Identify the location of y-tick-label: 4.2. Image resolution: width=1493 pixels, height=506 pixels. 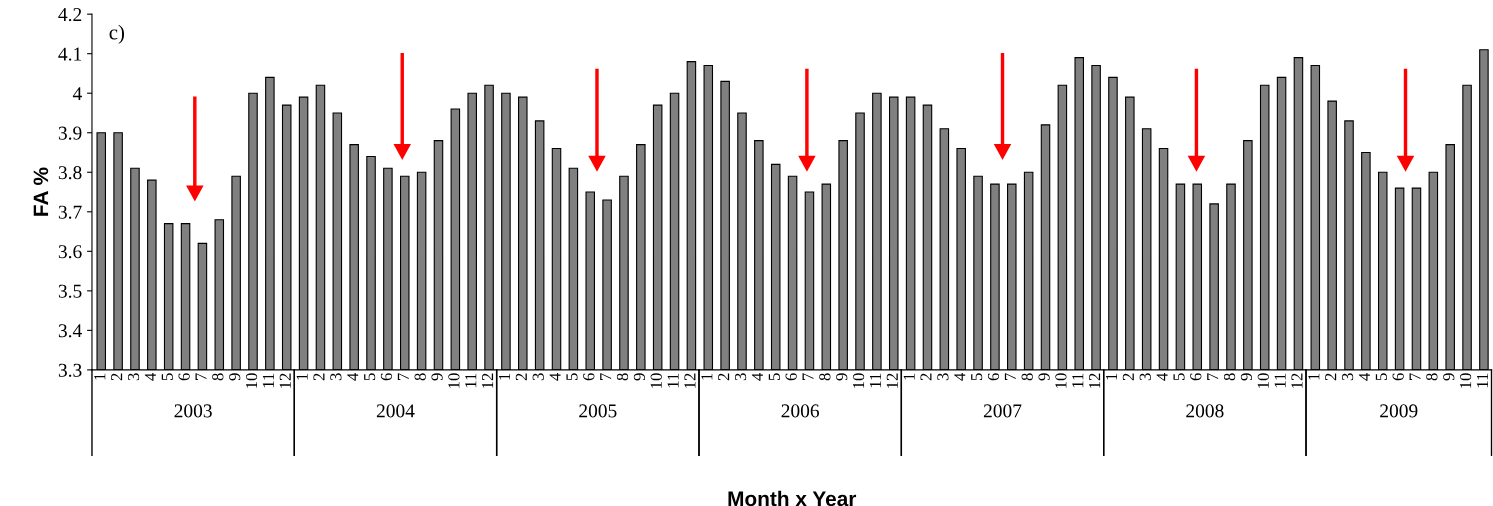
(70, 15).